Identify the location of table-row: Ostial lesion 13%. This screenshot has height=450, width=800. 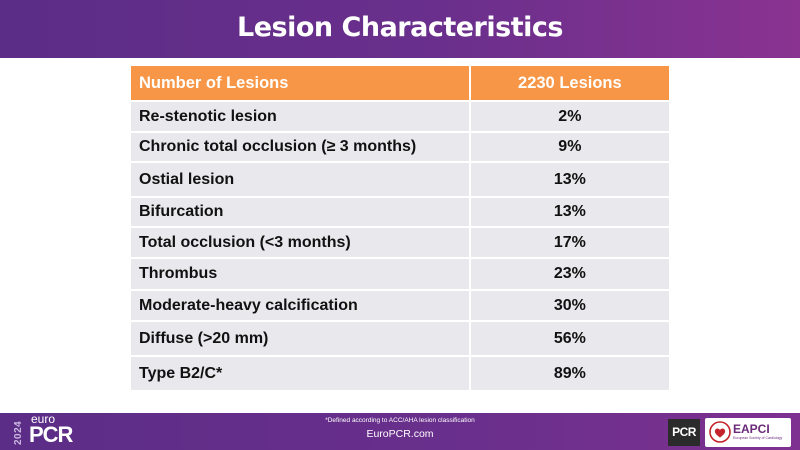
(400, 178).